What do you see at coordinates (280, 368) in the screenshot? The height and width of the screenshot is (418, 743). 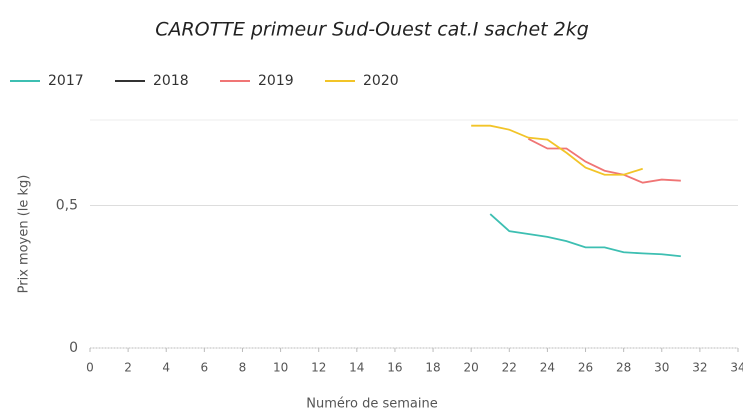 I see `x-tick-label: 10` at bounding box center [280, 368].